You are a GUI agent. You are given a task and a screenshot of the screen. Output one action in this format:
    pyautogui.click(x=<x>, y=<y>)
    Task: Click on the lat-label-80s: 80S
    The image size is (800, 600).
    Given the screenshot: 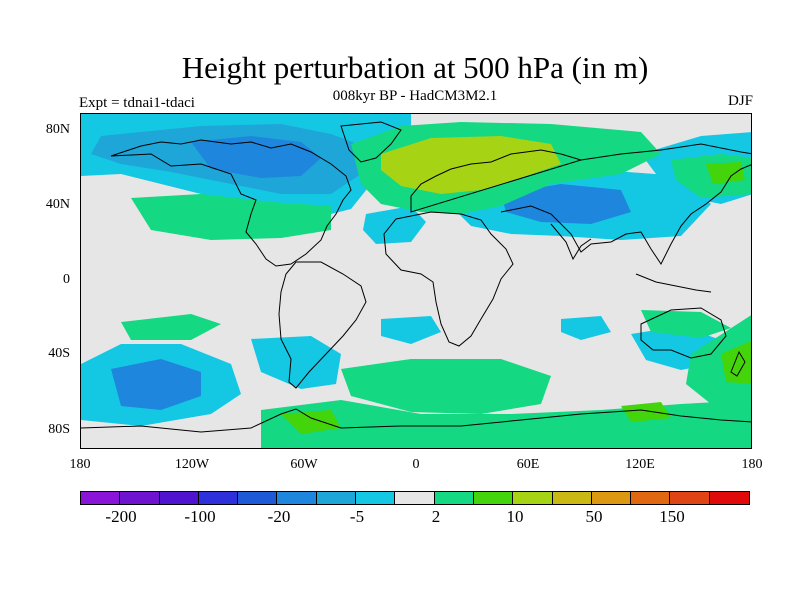 What is the action you would take?
    pyautogui.click(x=59, y=429)
    